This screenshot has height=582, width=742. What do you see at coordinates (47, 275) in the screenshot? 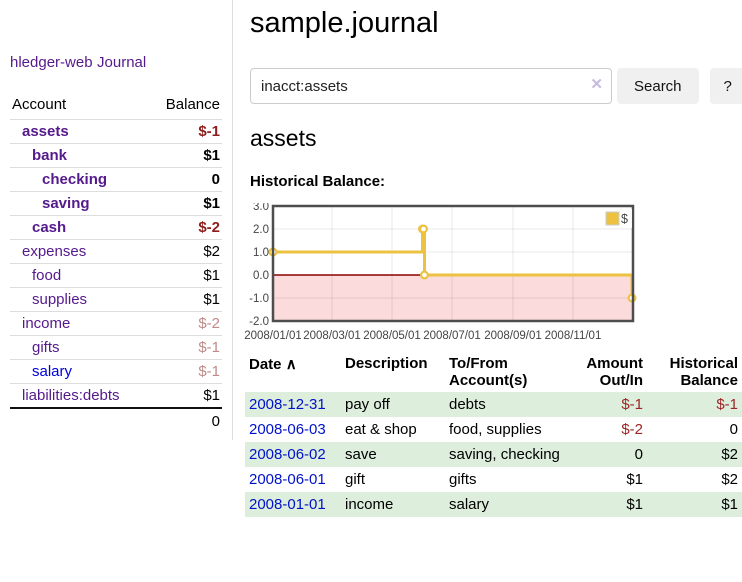
I see `account-link: food` at bounding box center [47, 275].